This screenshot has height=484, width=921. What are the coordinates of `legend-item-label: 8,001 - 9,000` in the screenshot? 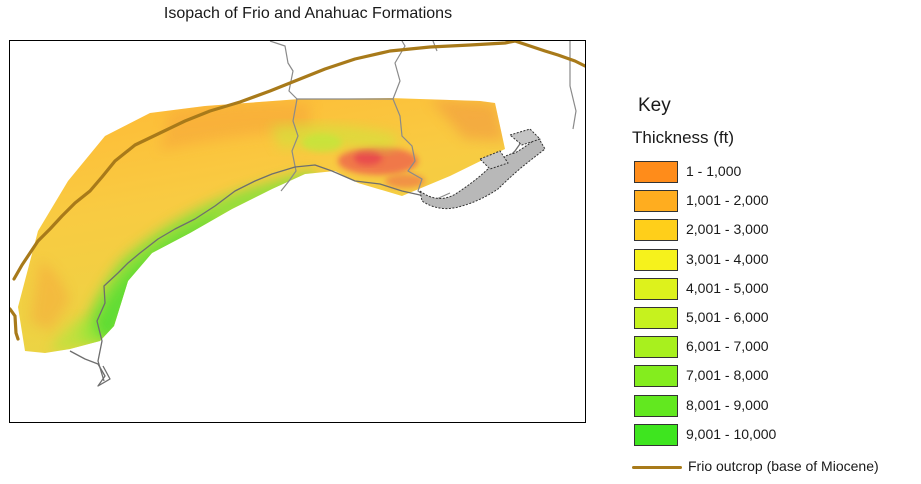 It's located at (727, 404).